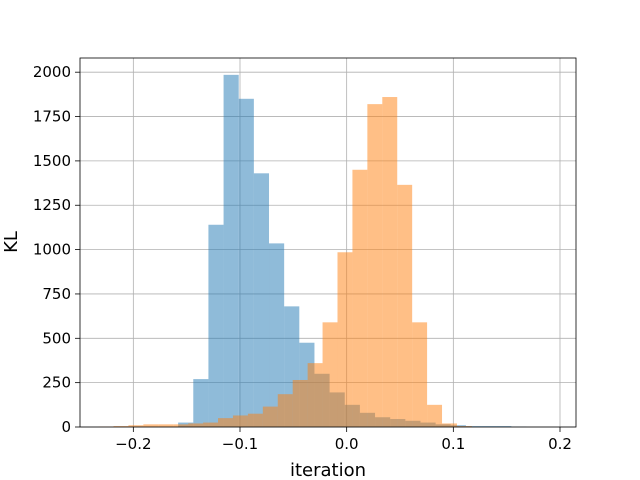 The height and width of the screenshot is (480, 640). What do you see at coordinates (240, 444) in the screenshot?
I see `x-tick-label: −0.1` at bounding box center [240, 444].